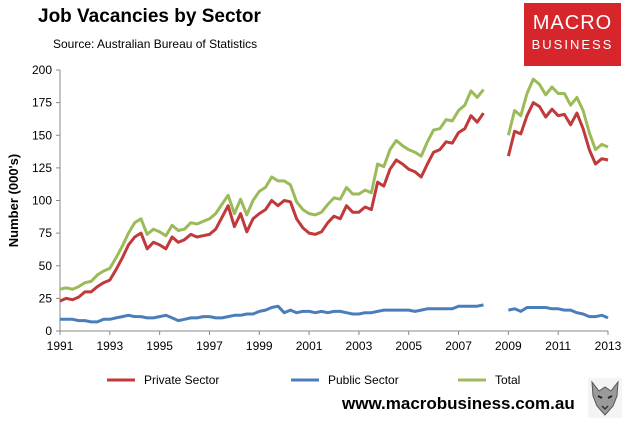  I want to click on y-tick-label: 0, so click(48, 331).